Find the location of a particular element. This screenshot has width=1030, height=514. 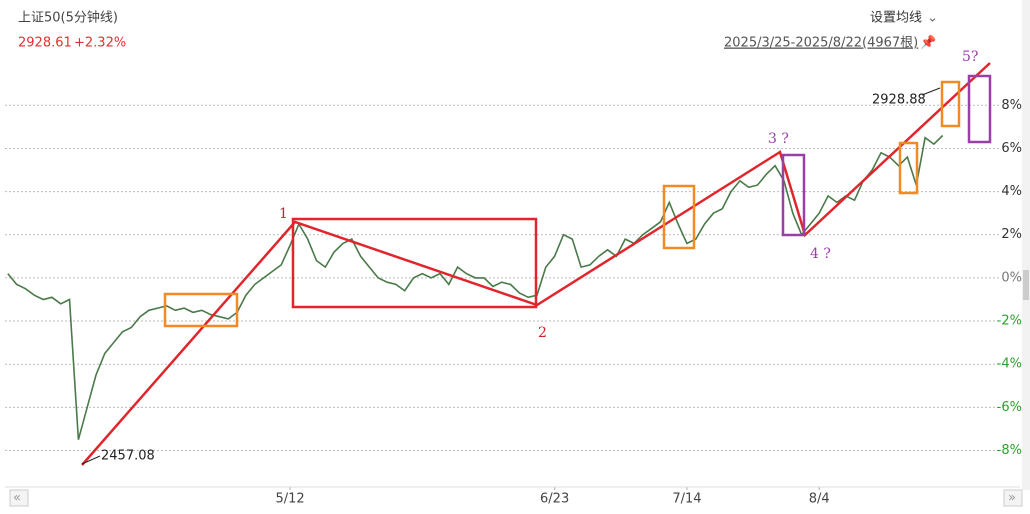

change: +2.32% is located at coordinates (100, 43).